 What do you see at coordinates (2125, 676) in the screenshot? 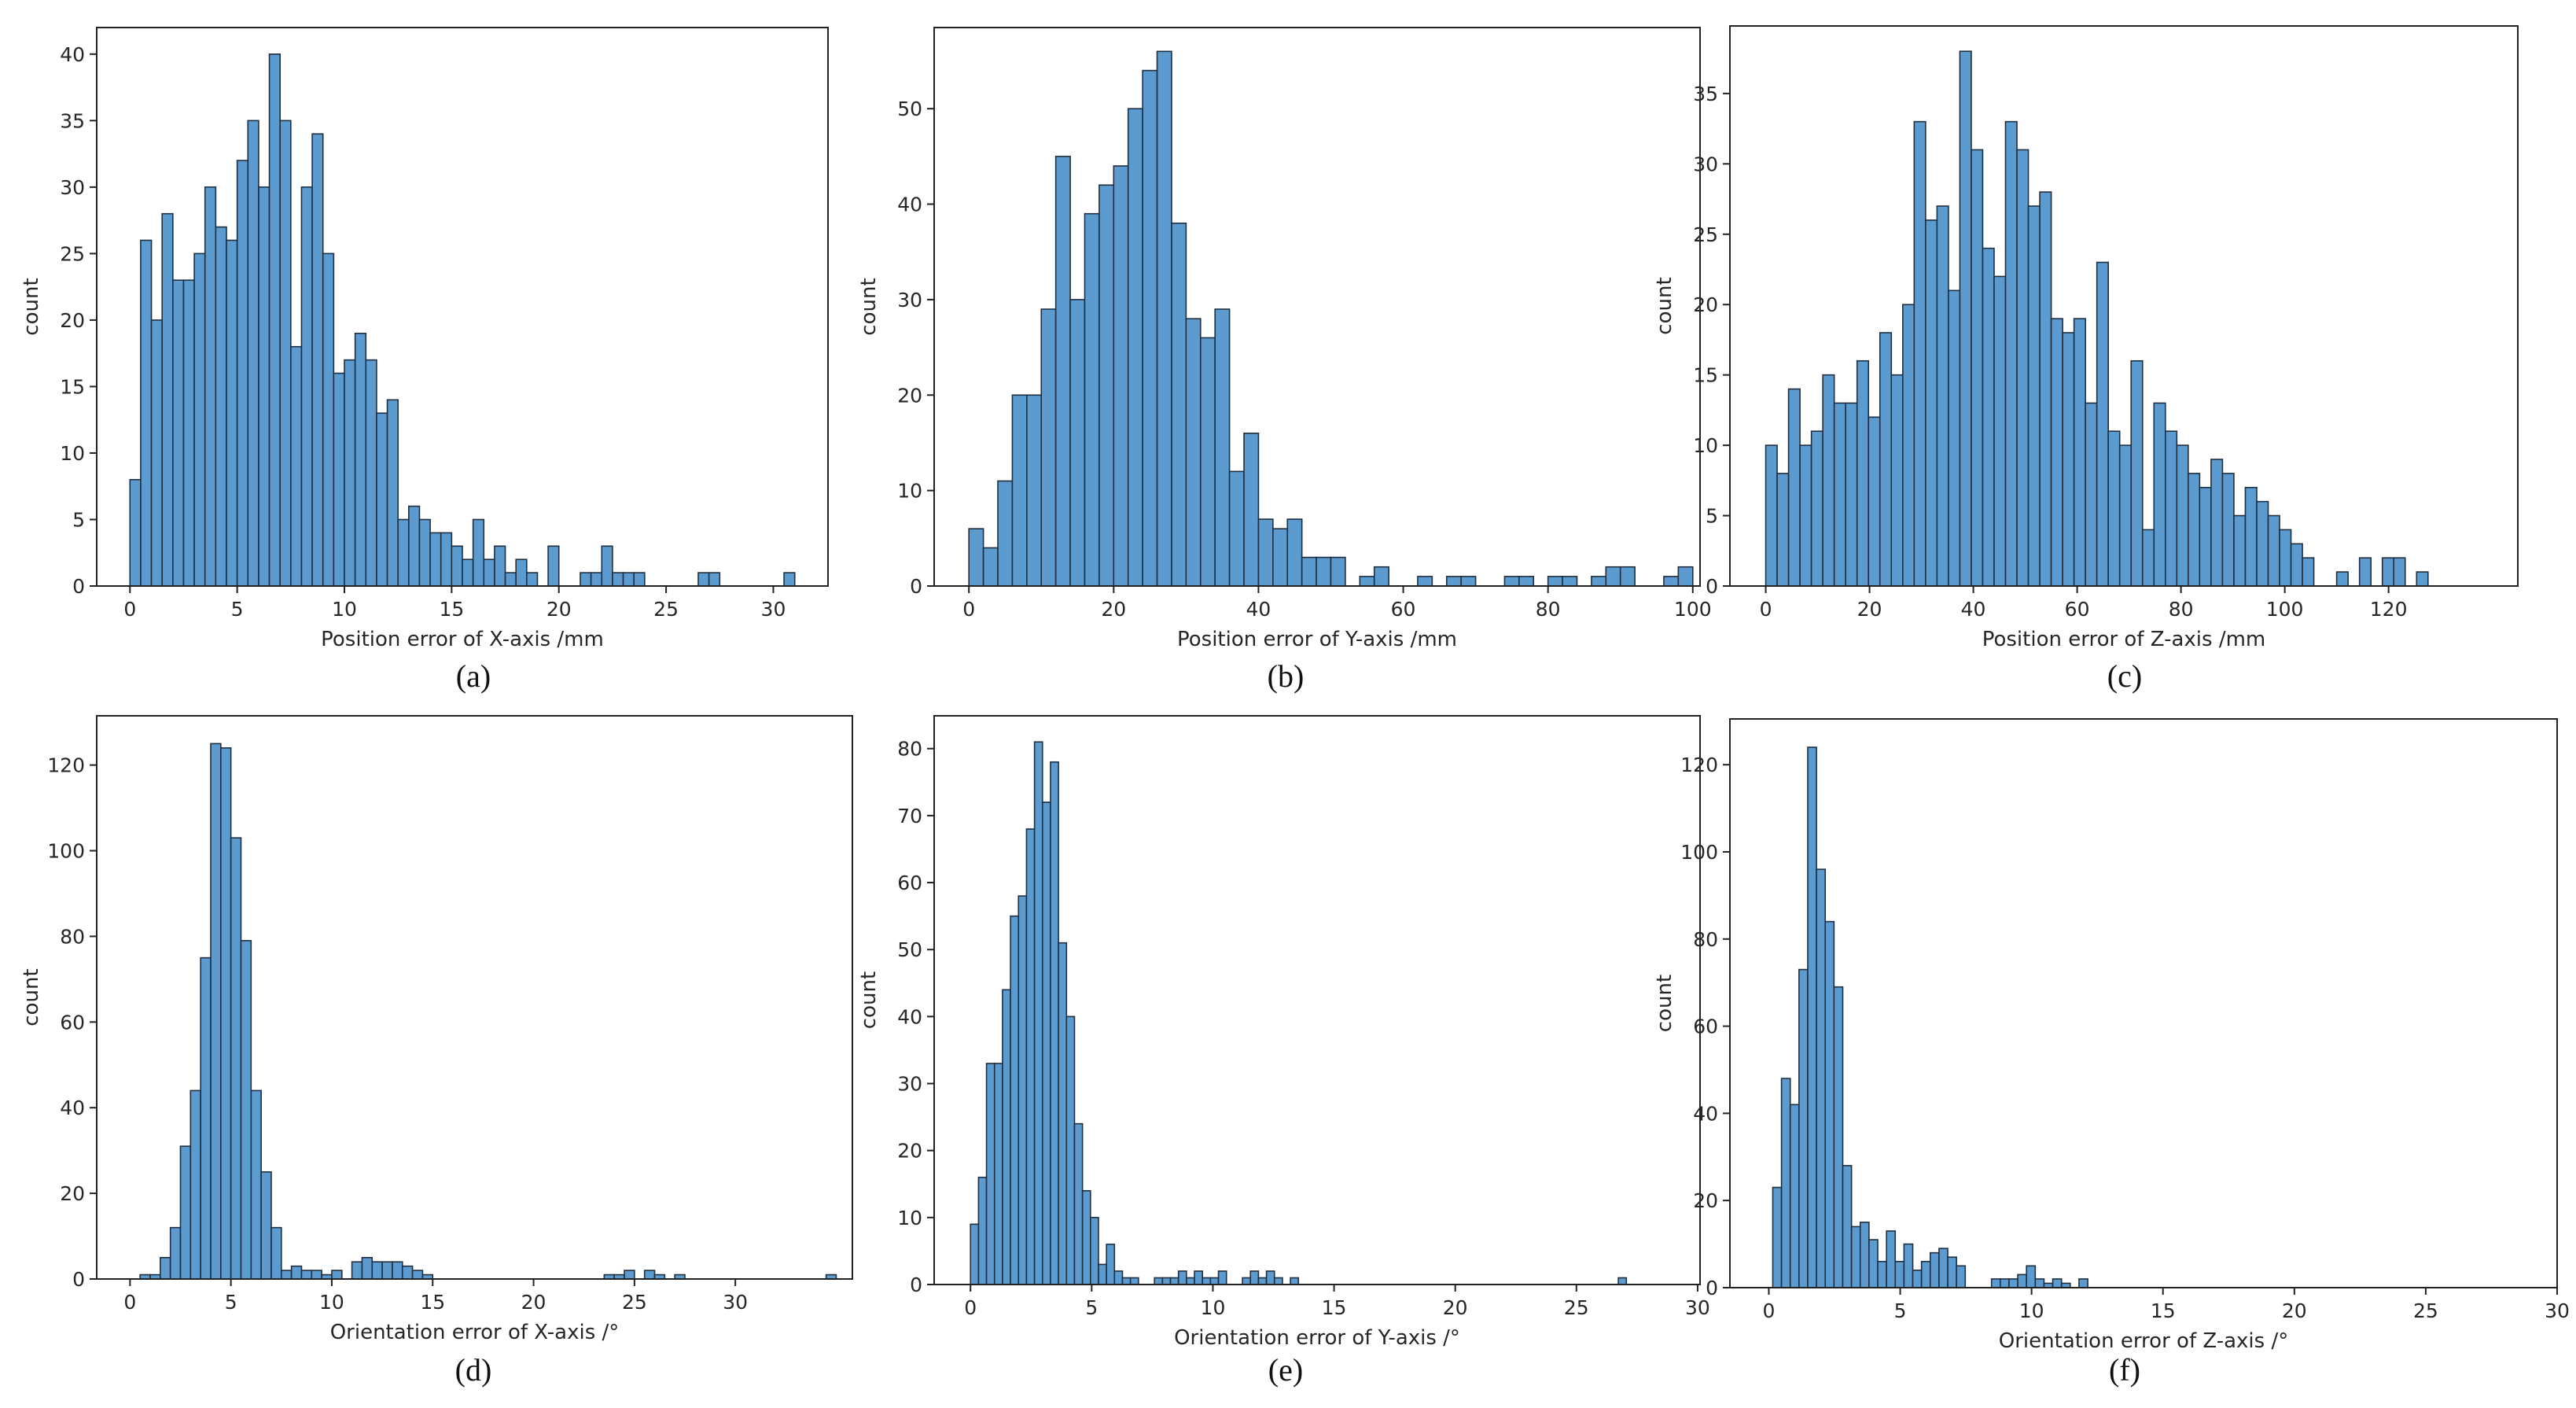
I see `panel-caption-c: (c)` at bounding box center [2125, 676].